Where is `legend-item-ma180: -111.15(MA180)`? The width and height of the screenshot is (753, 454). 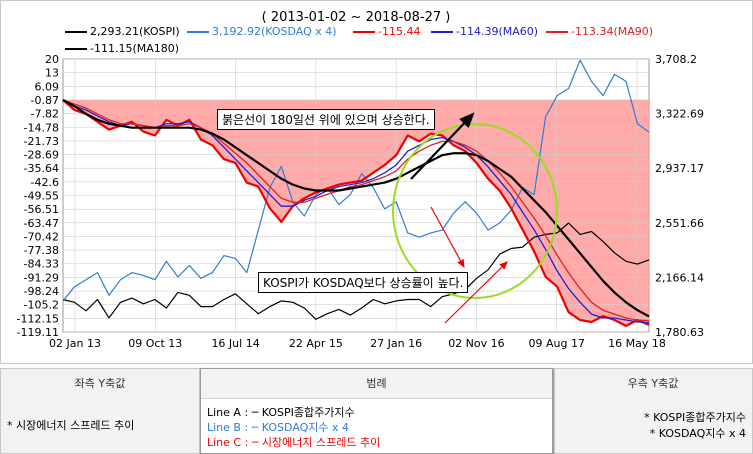 legend-item-ma180: -111.15(MA180) is located at coordinates (122, 48).